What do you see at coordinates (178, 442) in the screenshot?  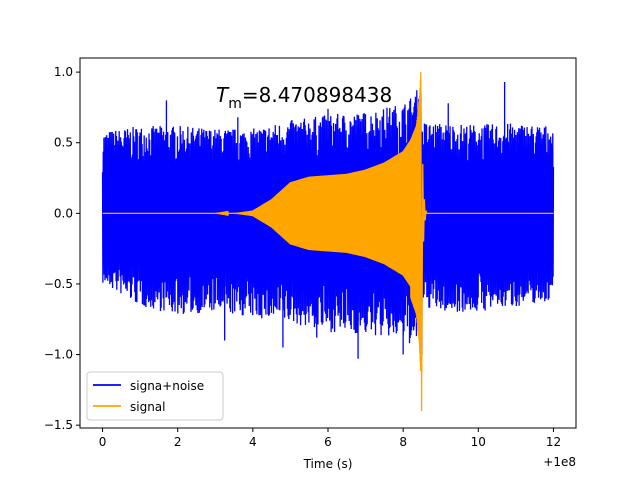 I see `x-tick-label: 2` at bounding box center [178, 442].